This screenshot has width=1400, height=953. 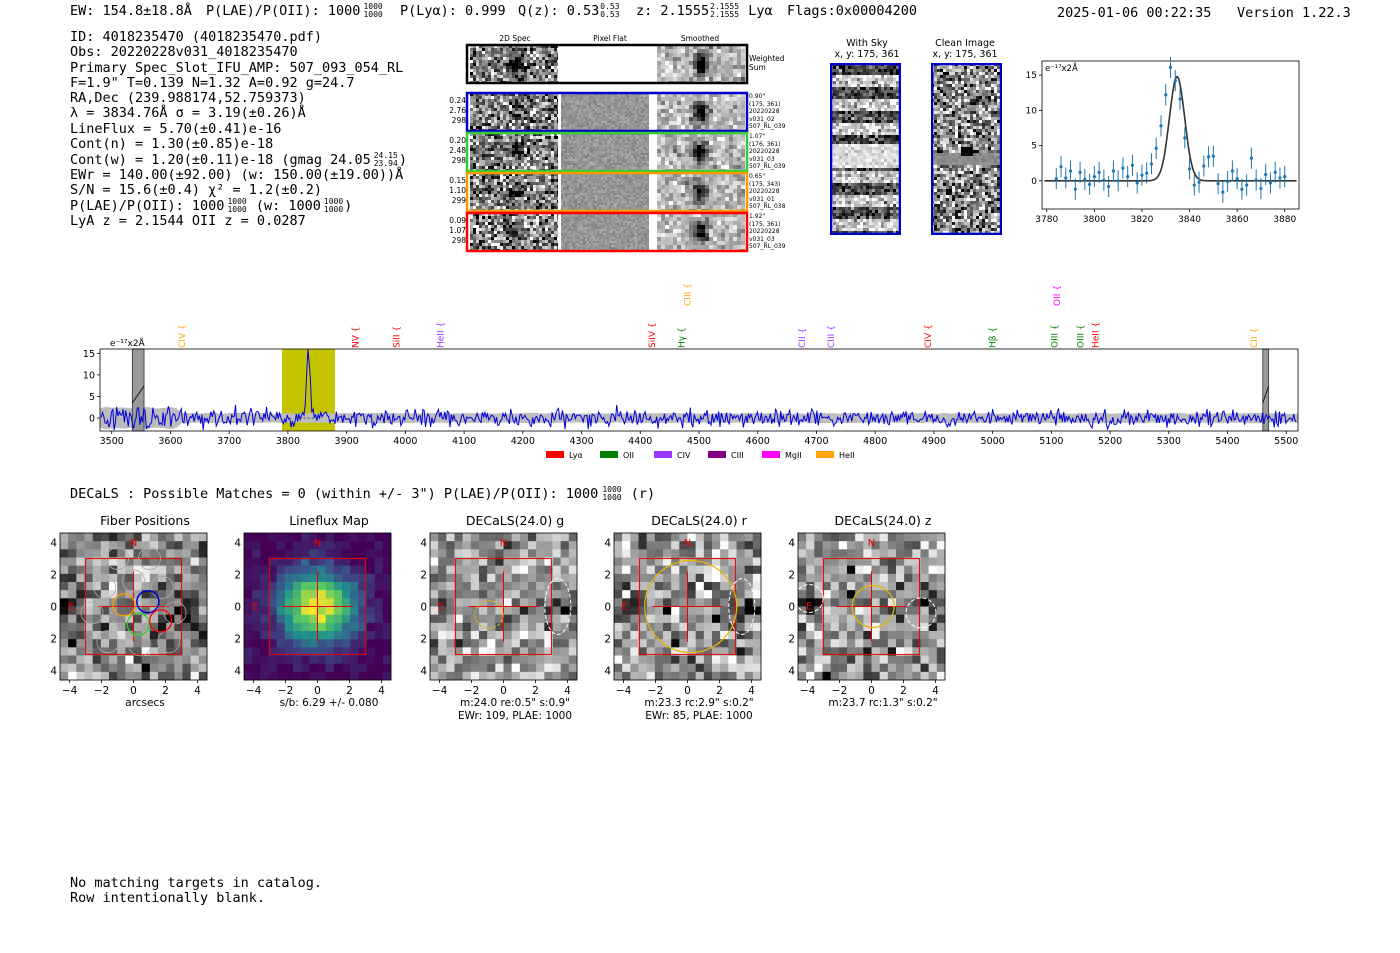 I want to click on header-qz: Q(z): 0.53 0.53 0.53, so click(x=569, y=11).